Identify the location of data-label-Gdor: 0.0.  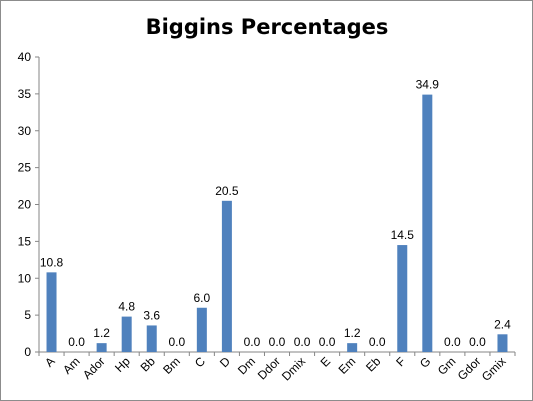
(477, 342).